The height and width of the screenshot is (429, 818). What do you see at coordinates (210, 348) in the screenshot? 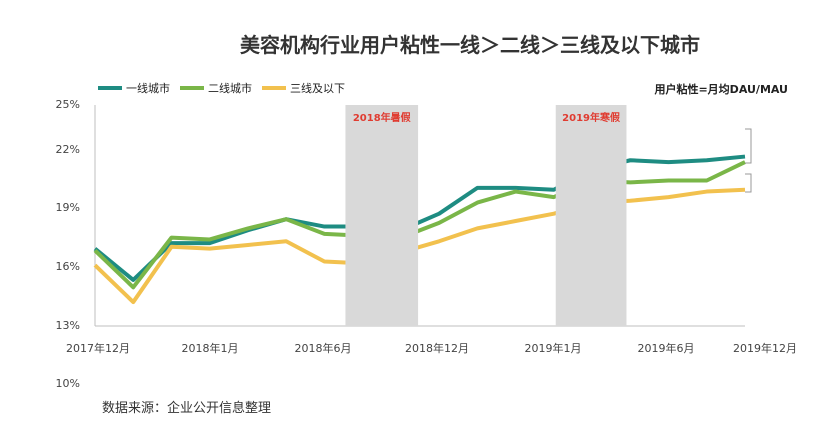
I see `x-tick-label: 2018年1月` at bounding box center [210, 348].